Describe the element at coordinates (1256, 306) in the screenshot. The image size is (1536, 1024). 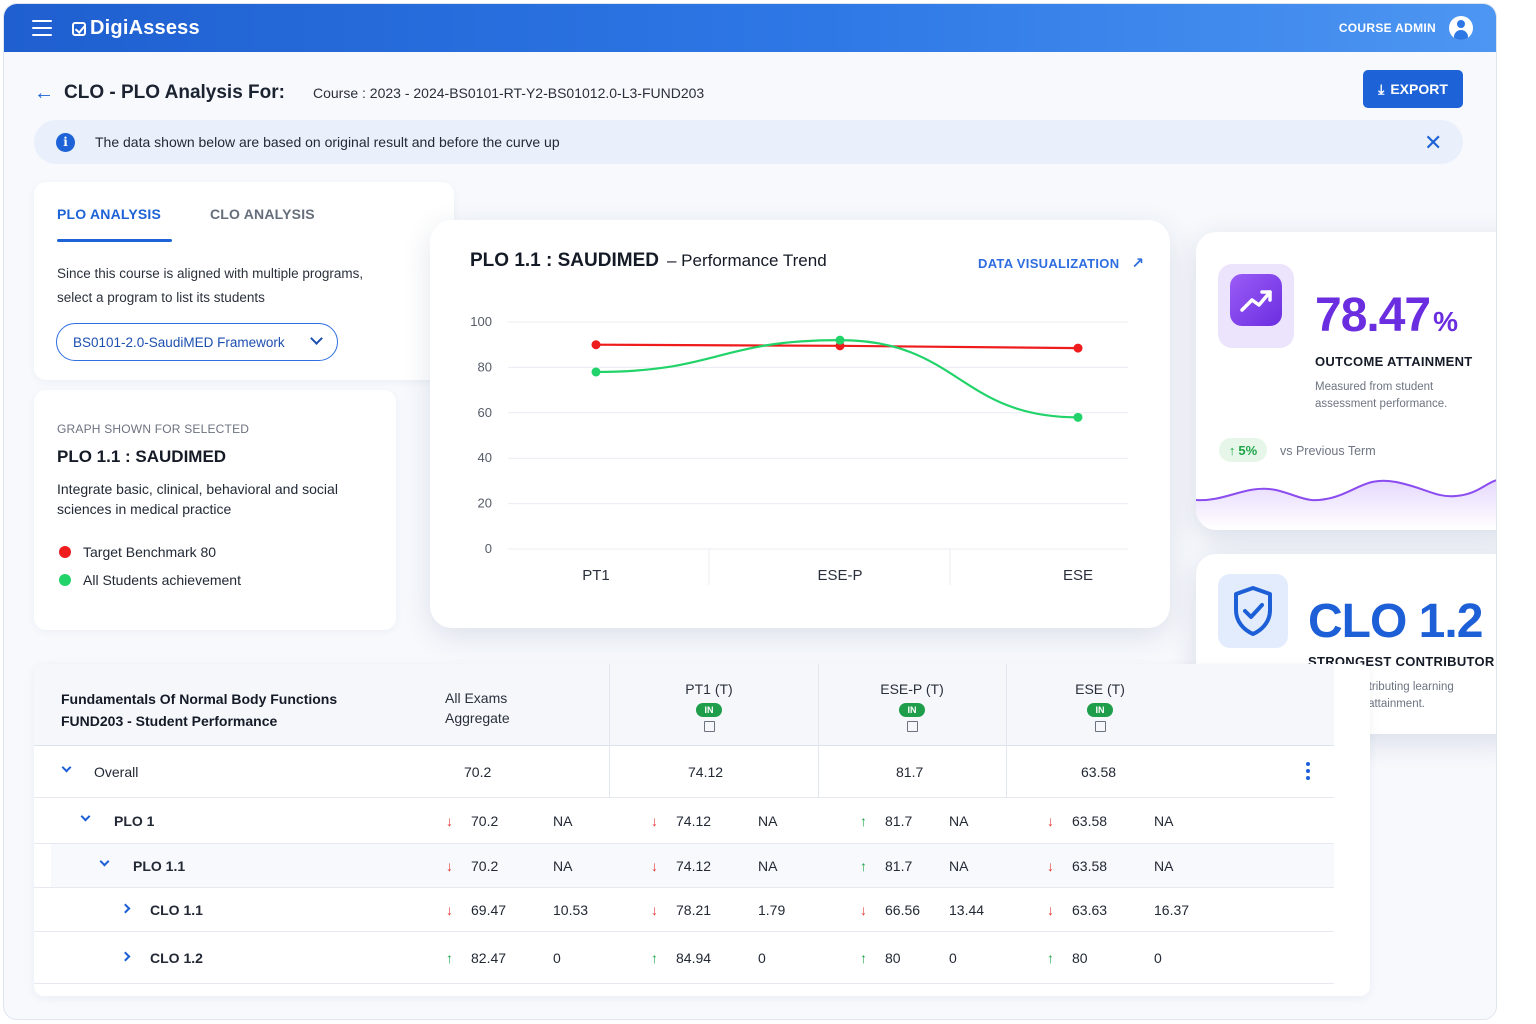
I see `trend-up-icon` at that location.